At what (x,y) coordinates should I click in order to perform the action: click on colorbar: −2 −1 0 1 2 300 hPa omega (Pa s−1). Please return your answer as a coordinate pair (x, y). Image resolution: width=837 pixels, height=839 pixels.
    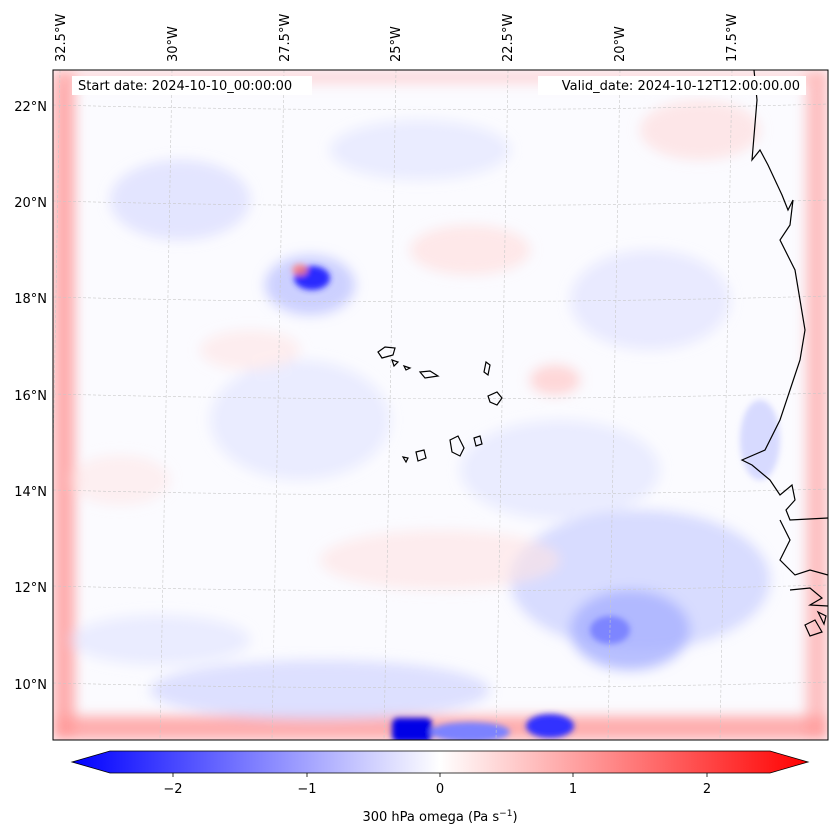
    Looking at the image, I should click on (440, 787).